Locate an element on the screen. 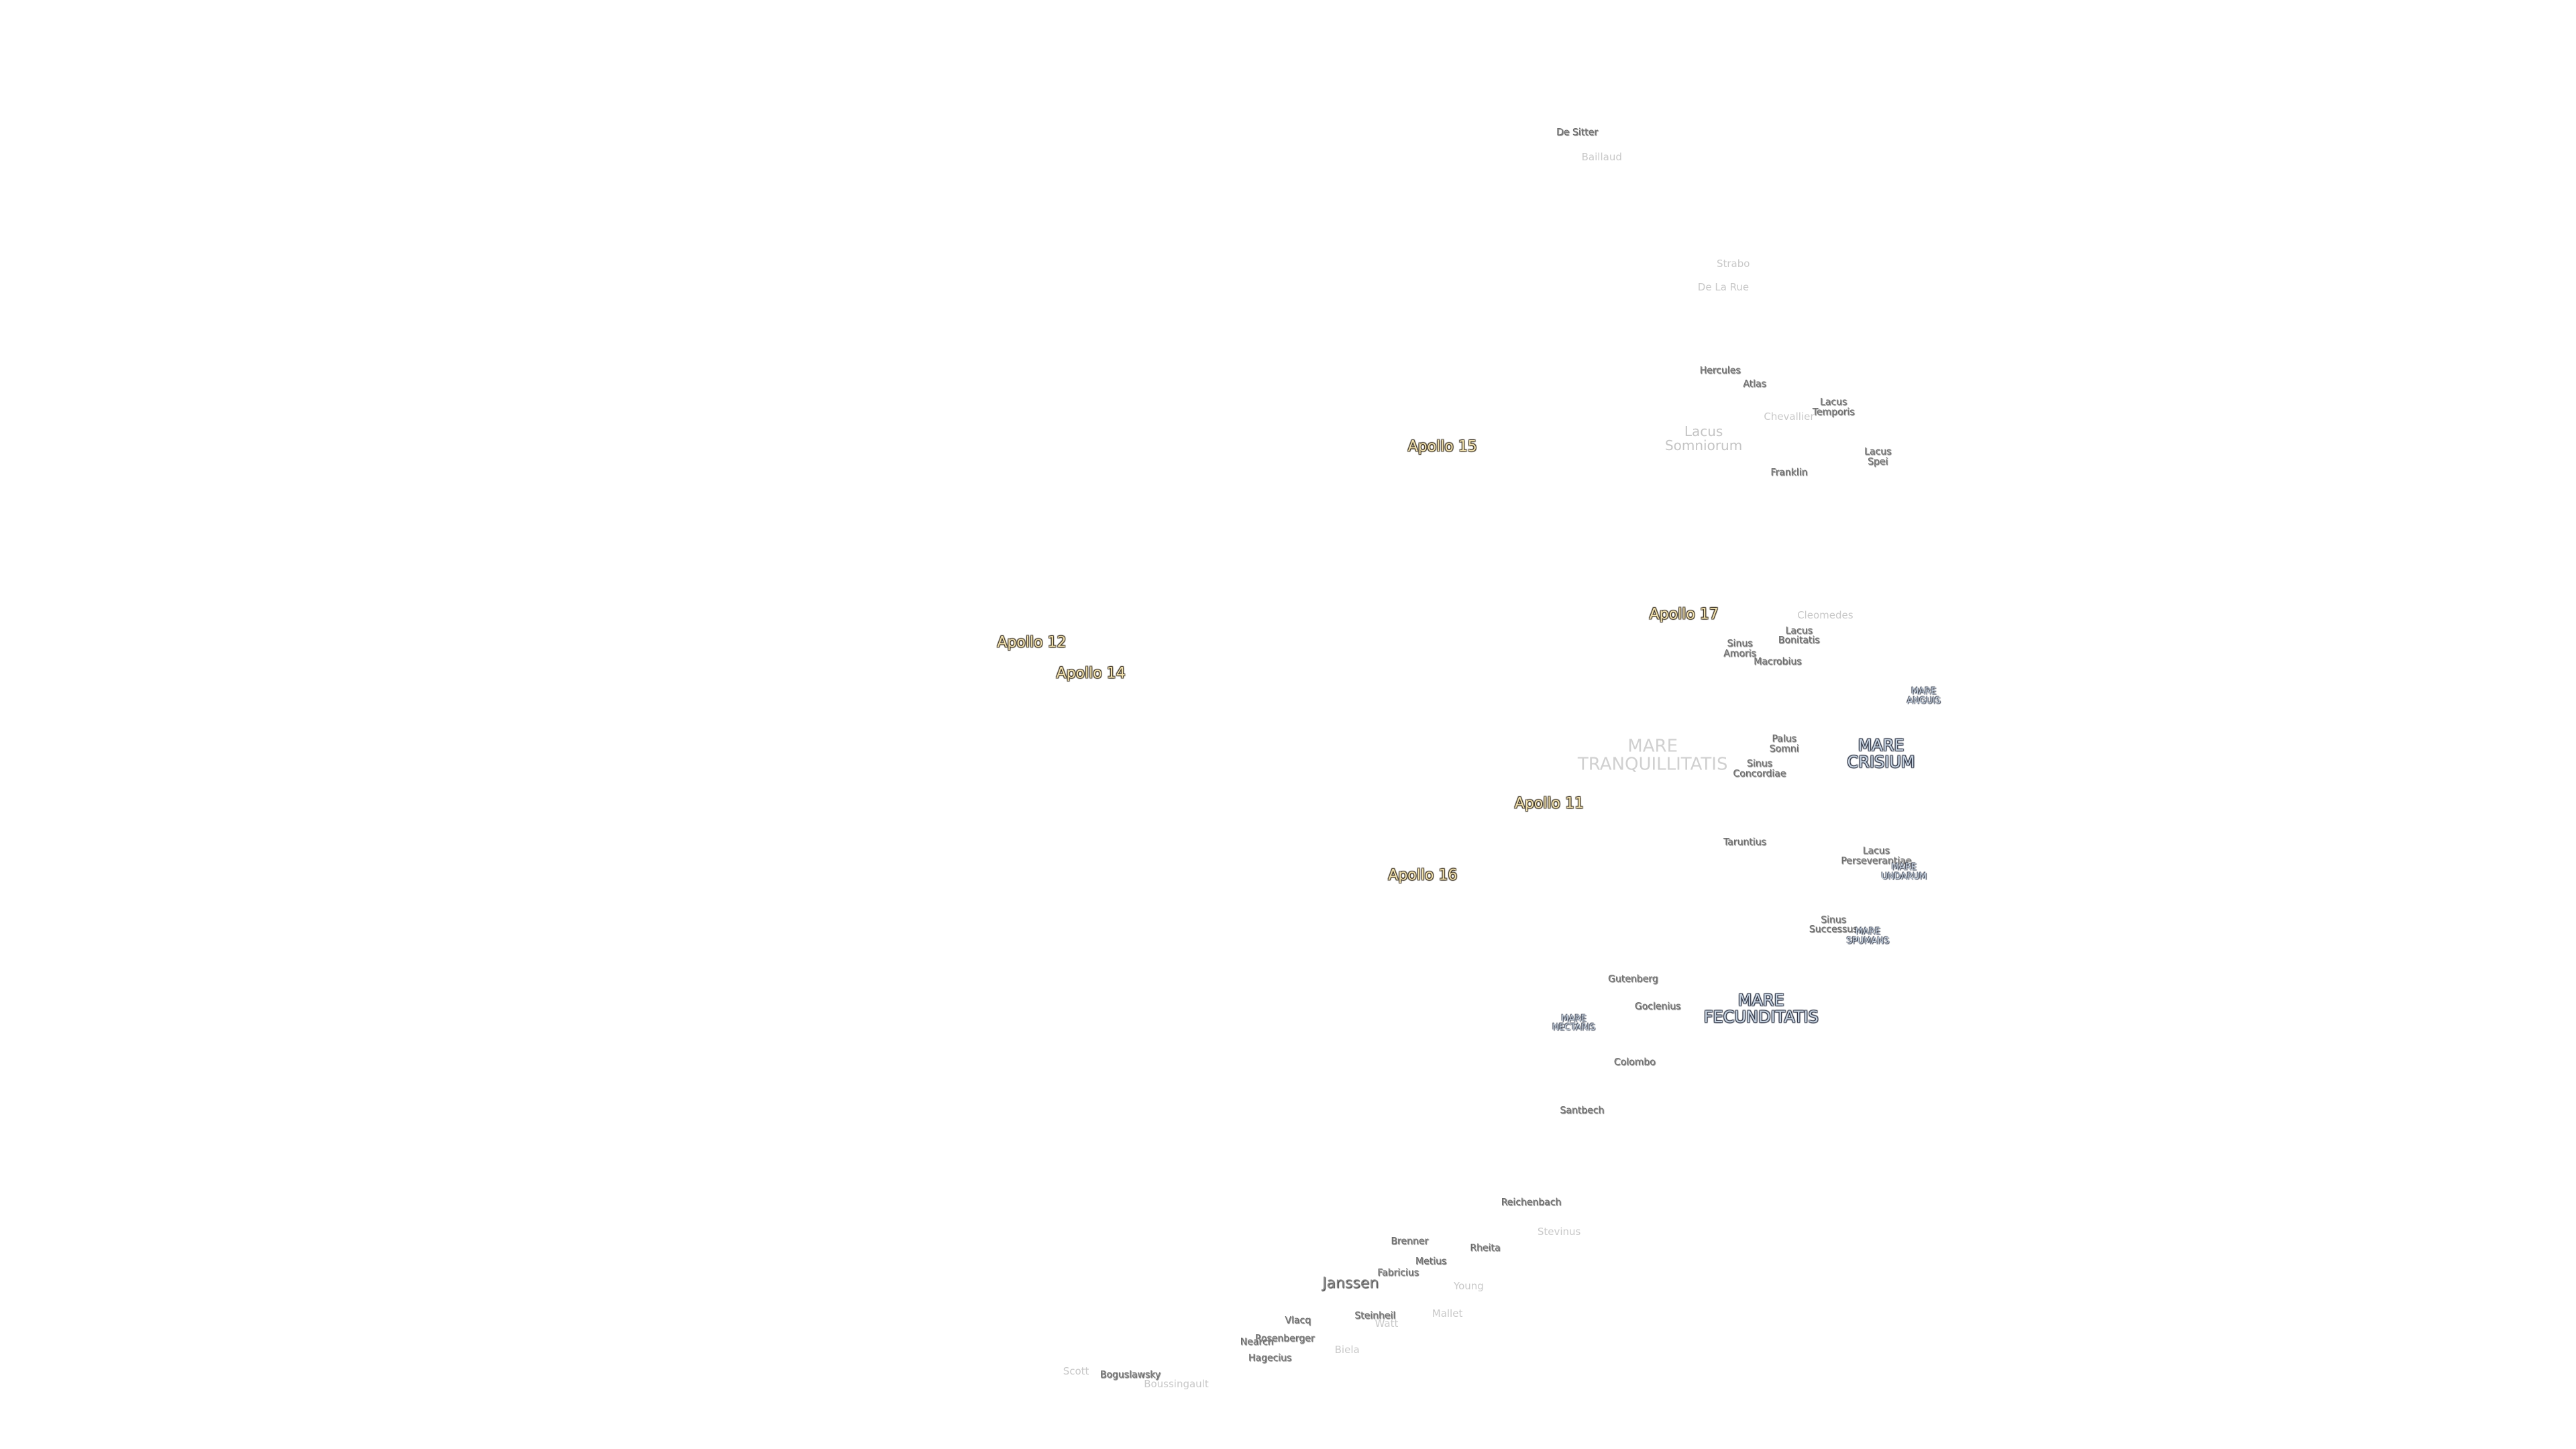  feature-label: Fabricius is located at coordinates (1398, 1273).